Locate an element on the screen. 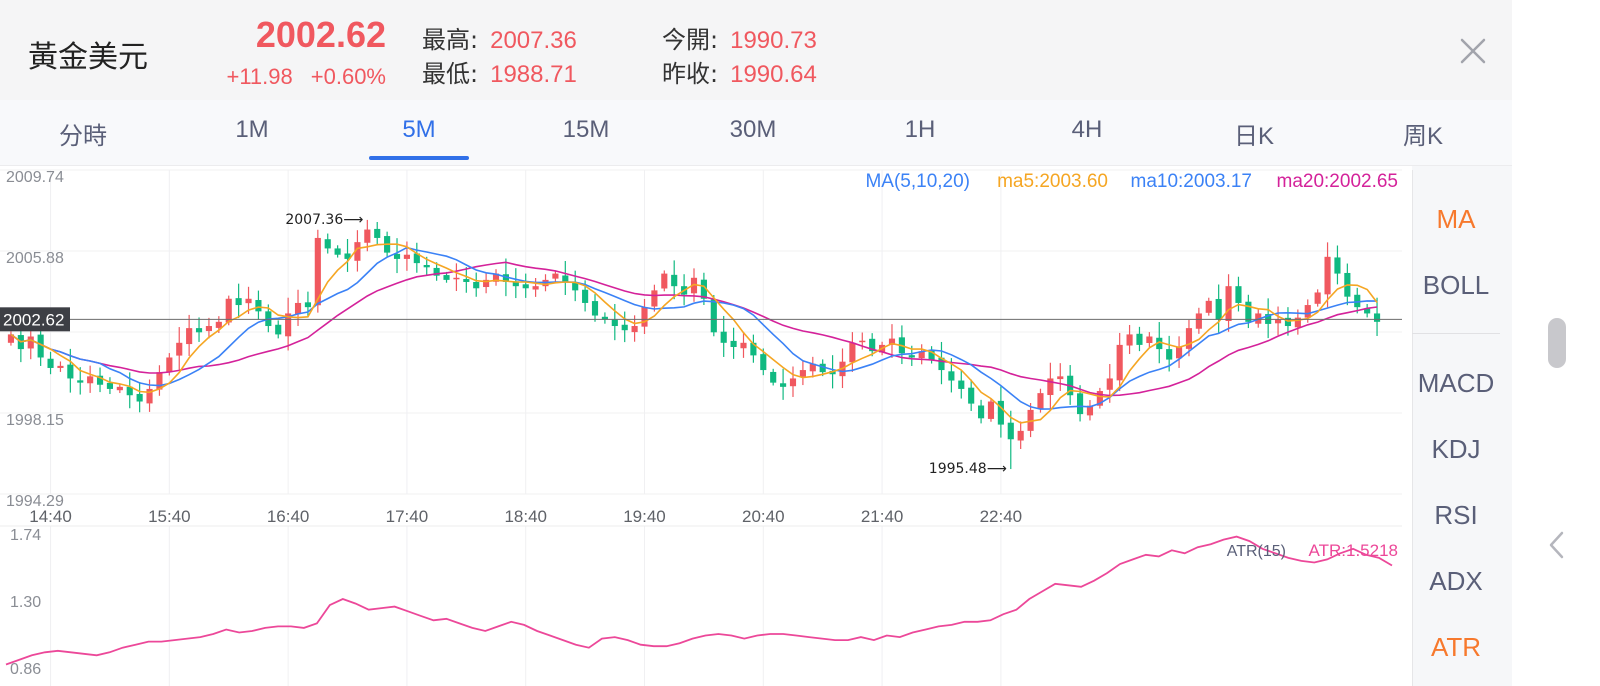  x-tick-label: 16:40 is located at coordinates (288, 516).